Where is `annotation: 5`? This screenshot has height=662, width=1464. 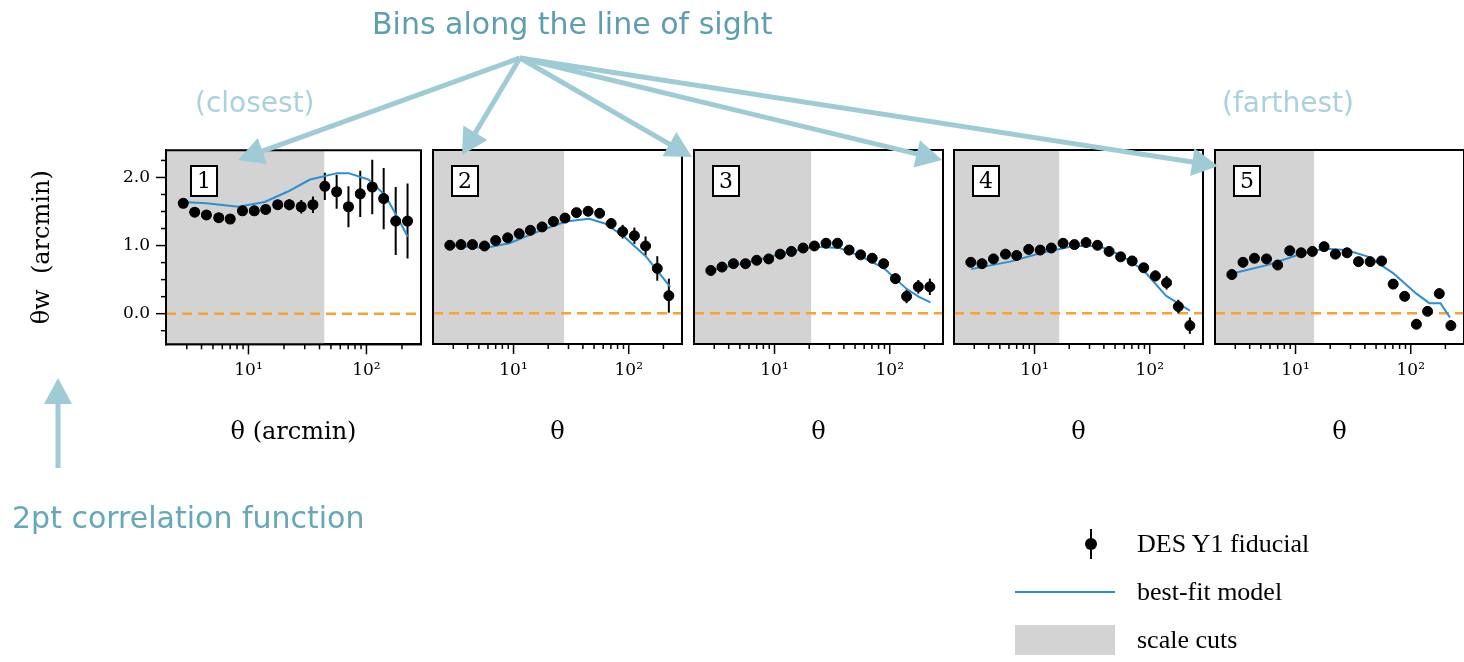 annotation: 5 is located at coordinates (1247, 181).